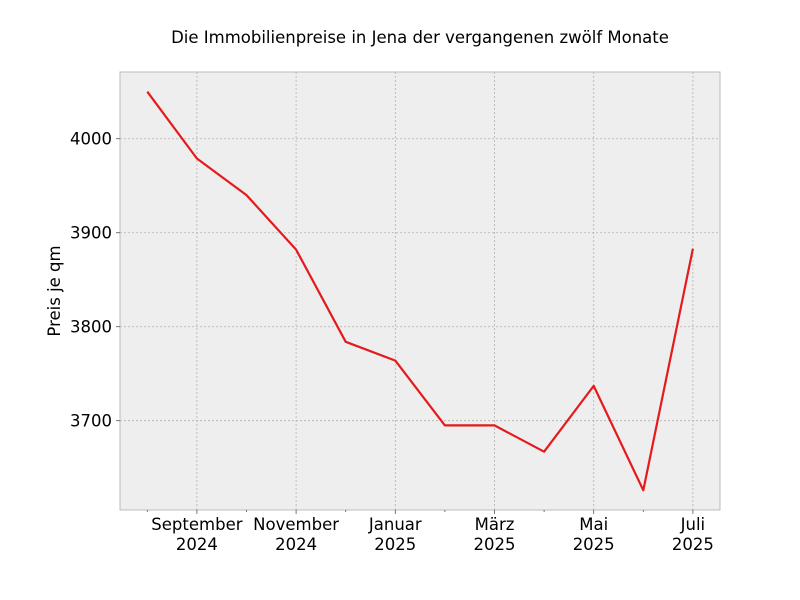 The height and width of the screenshot is (600, 800). What do you see at coordinates (91, 139) in the screenshot?
I see `y-tick-label: 4000` at bounding box center [91, 139].